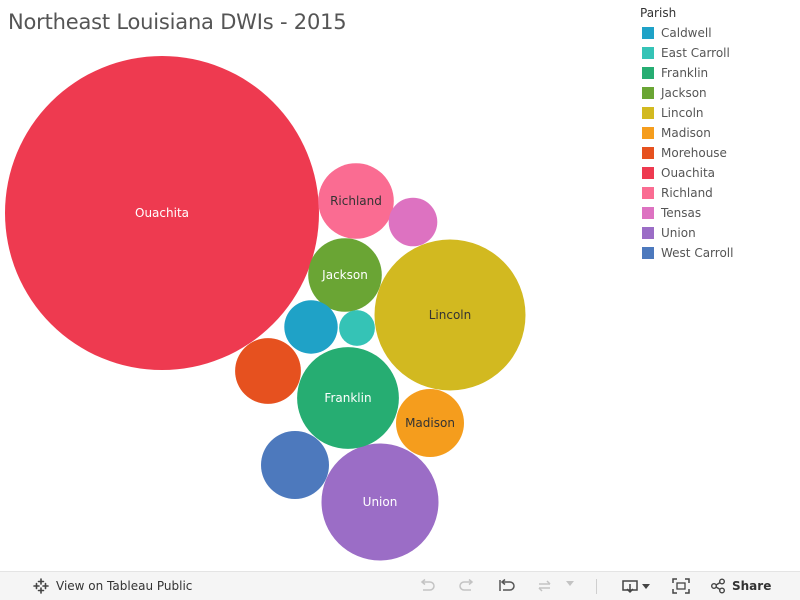 This screenshot has width=800, height=600. I want to click on bubble-east-carroll, so click(357, 328).